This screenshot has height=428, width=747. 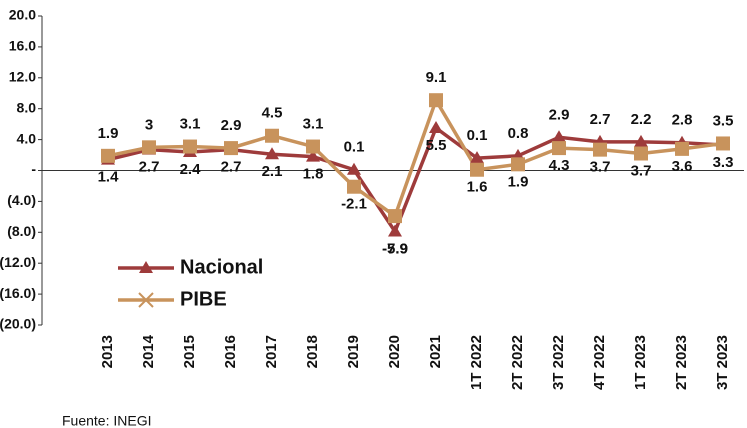 I want to click on x-tick-label: 3T 2022, so click(x=558, y=362).